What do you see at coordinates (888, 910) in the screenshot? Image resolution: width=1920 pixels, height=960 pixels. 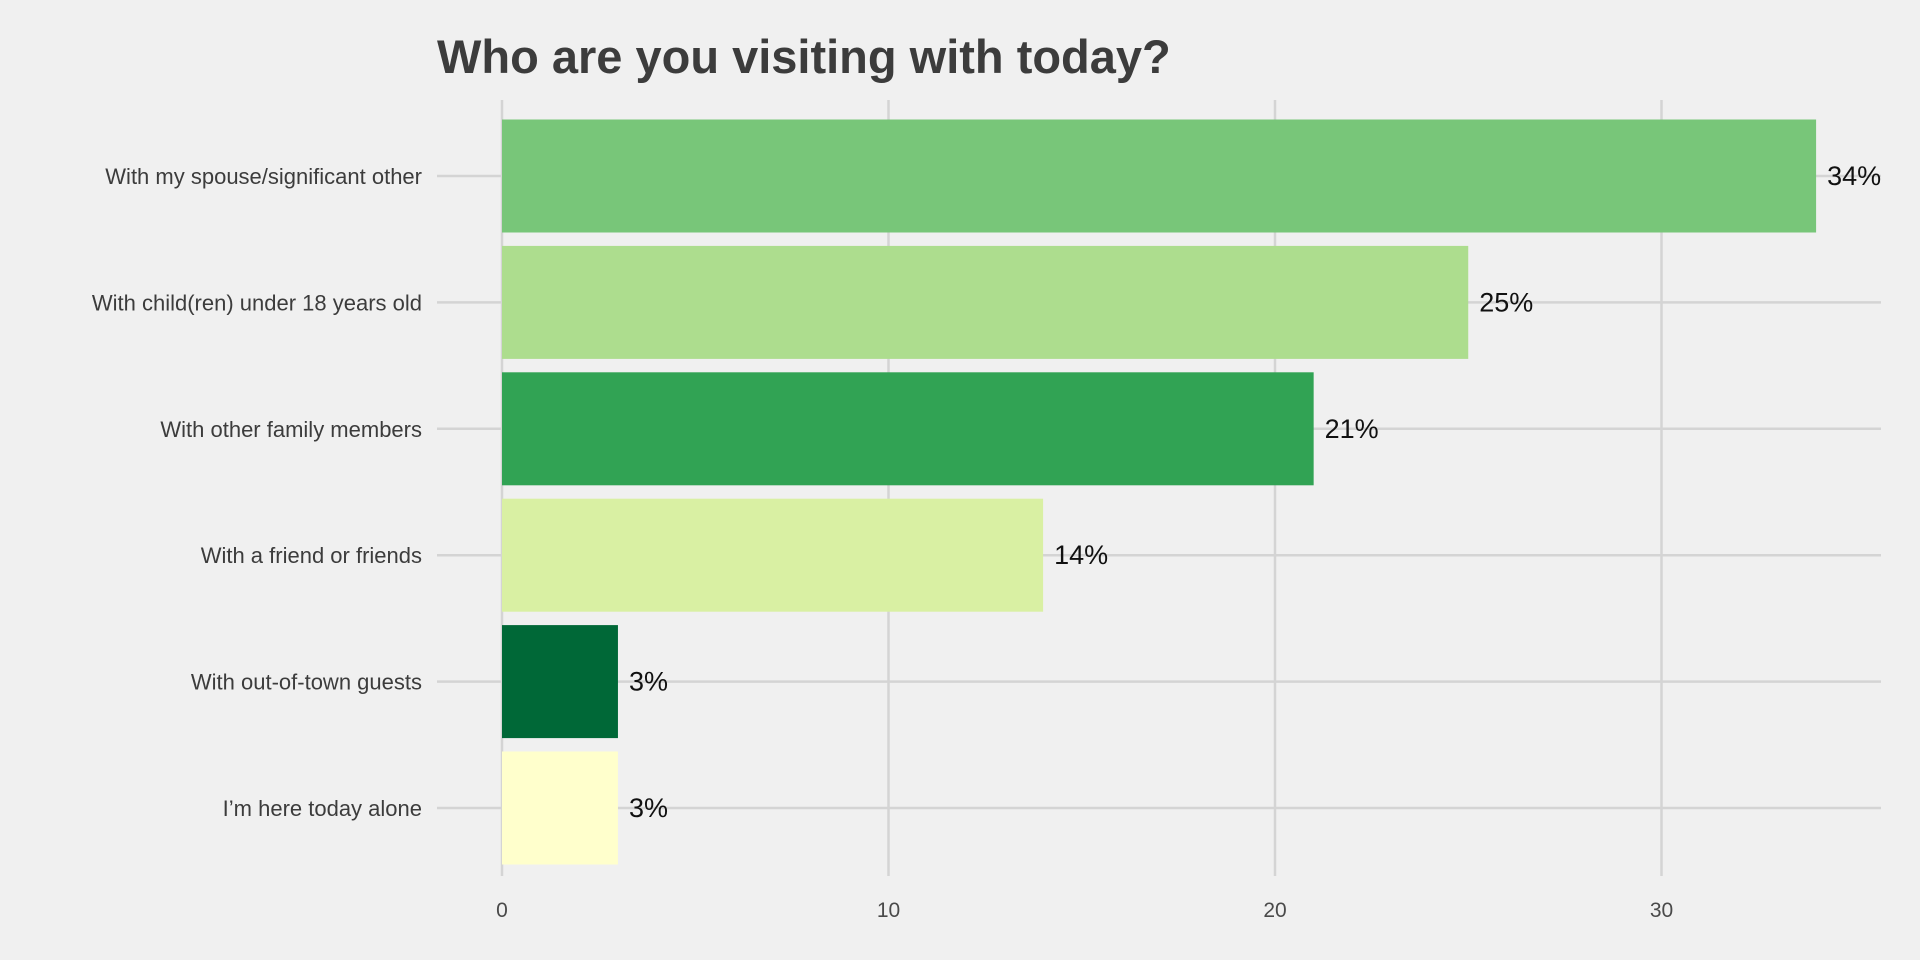 I see `x-tick-label: 10` at bounding box center [888, 910].